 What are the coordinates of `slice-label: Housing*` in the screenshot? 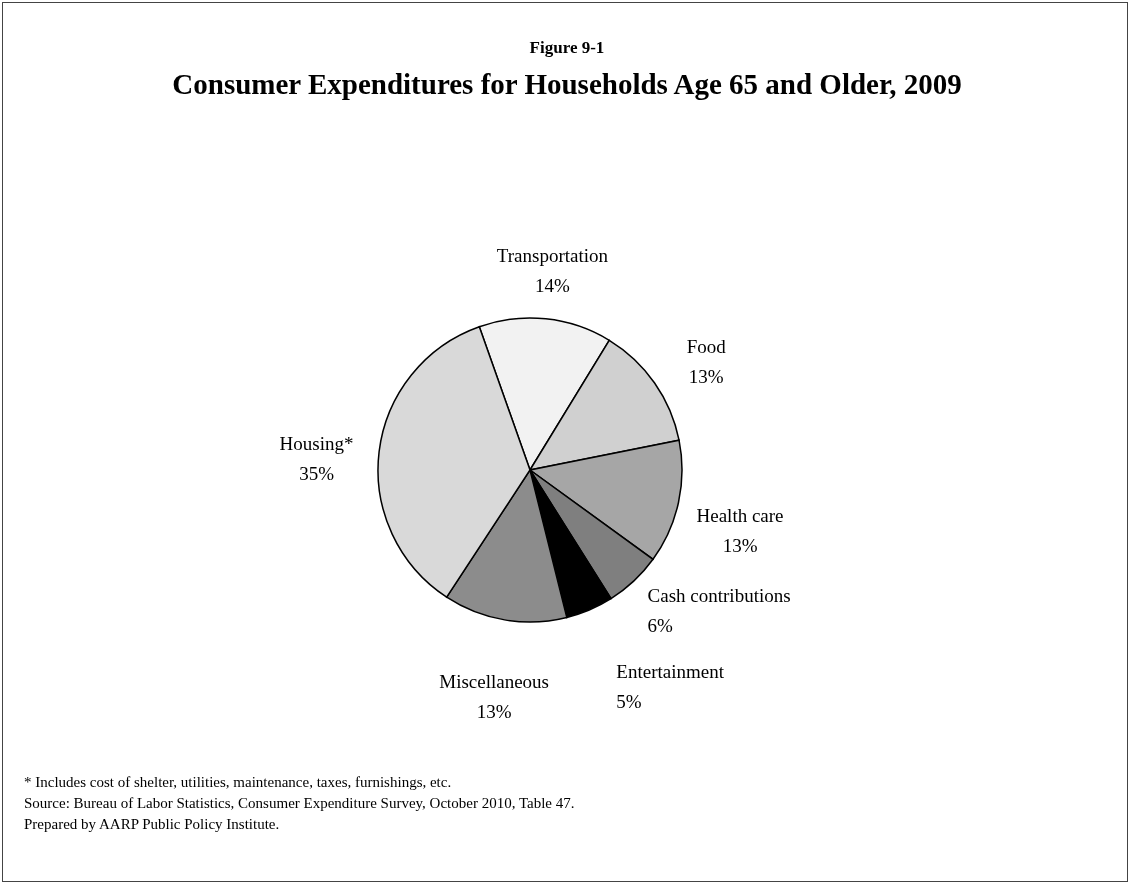 It's located at (316, 444).